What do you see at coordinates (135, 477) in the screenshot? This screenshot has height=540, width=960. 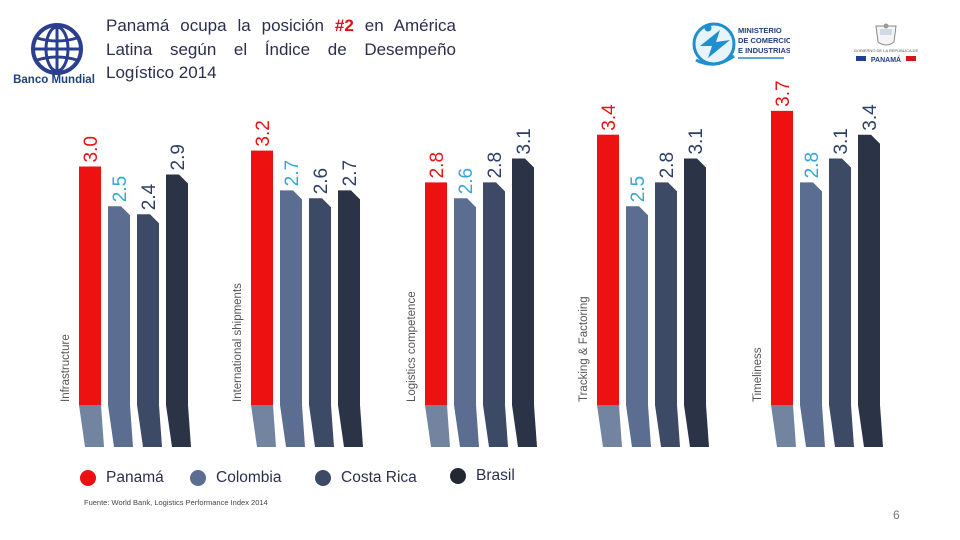 I see `legend-label-panama: Panamá` at bounding box center [135, 477].